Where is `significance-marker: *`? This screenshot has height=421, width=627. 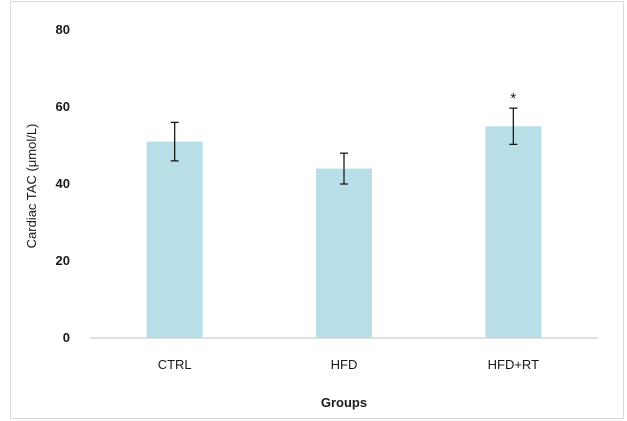 significance-marker: * is located at coordinates (513, 98).